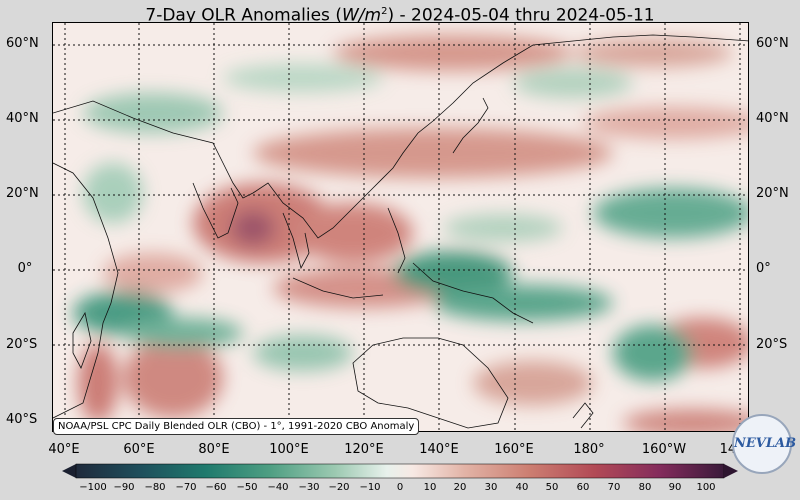 The height and width of the screenshot is (500, 800). What do you see at coordinates (139, 449) in the screenshot?
I see `lon-label-60e: 60°E` at bounding box center [139, 449].